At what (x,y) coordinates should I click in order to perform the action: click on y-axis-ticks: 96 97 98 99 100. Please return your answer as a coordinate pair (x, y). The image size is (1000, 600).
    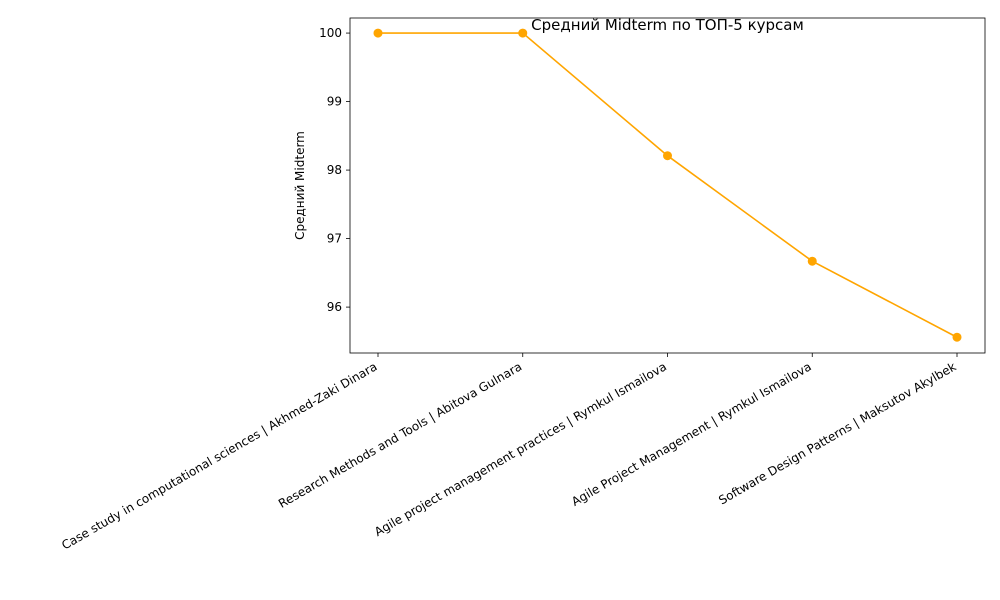
    Looking at the image, I should click on (334, 170).